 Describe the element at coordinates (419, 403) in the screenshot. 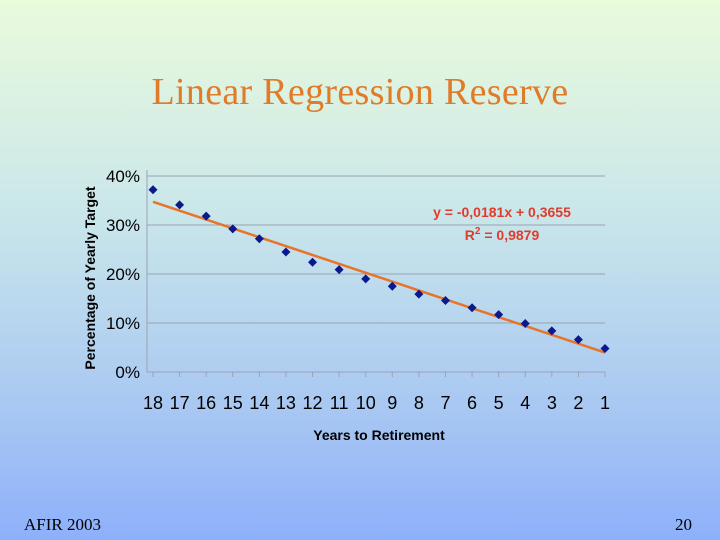

I see `x-tick-label: 8` at that location.